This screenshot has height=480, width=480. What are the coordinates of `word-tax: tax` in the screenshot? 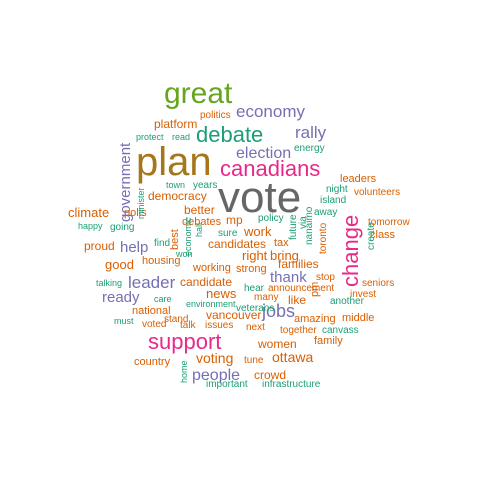 It's located at (281, 243).